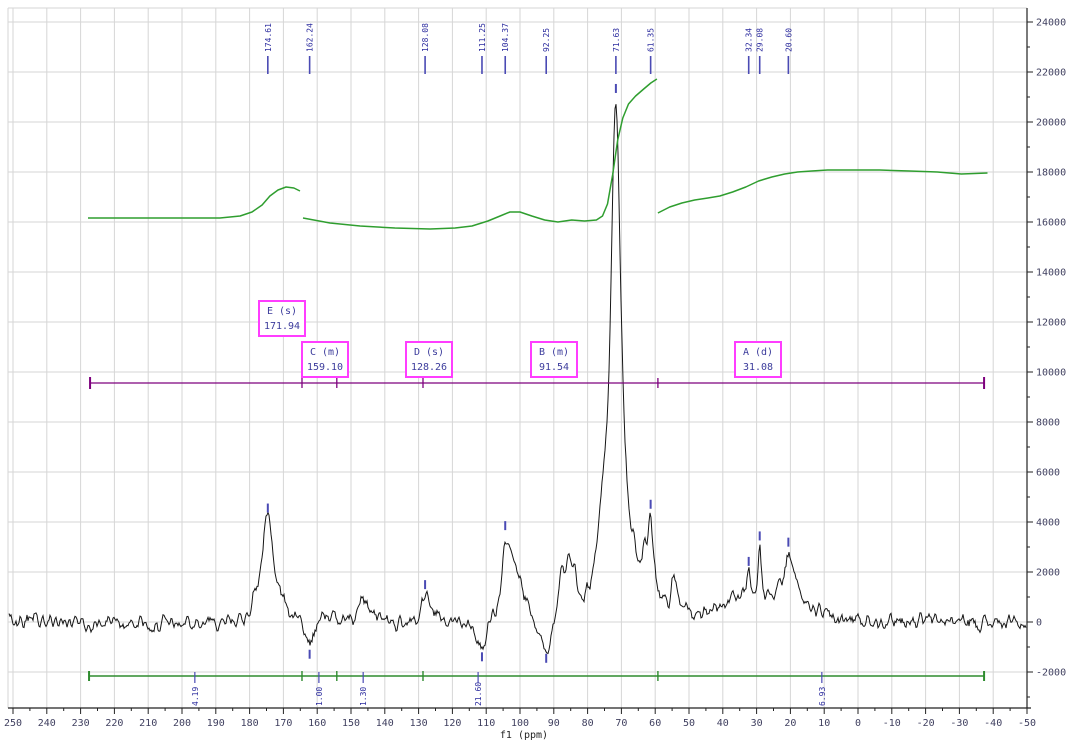 The image size is (1074, 740). What do you see at coordinates (758, 367) in the screenshot?
I see `multiplet-shift: 31.08` at bounding box center [758, 367].